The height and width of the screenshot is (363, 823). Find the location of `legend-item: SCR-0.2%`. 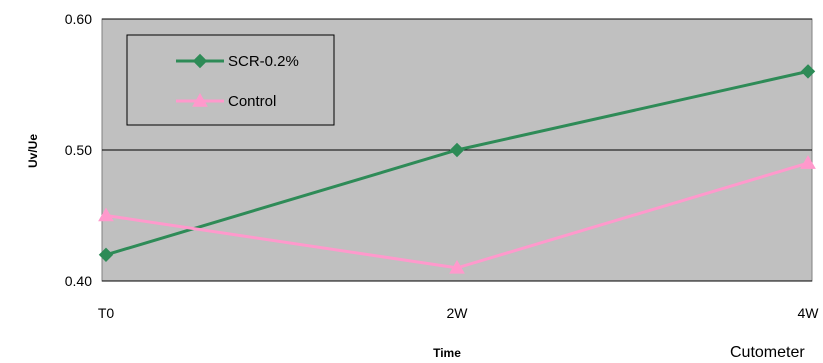

legend-item: SCR-0.2% is located at coordinates (237, 61).